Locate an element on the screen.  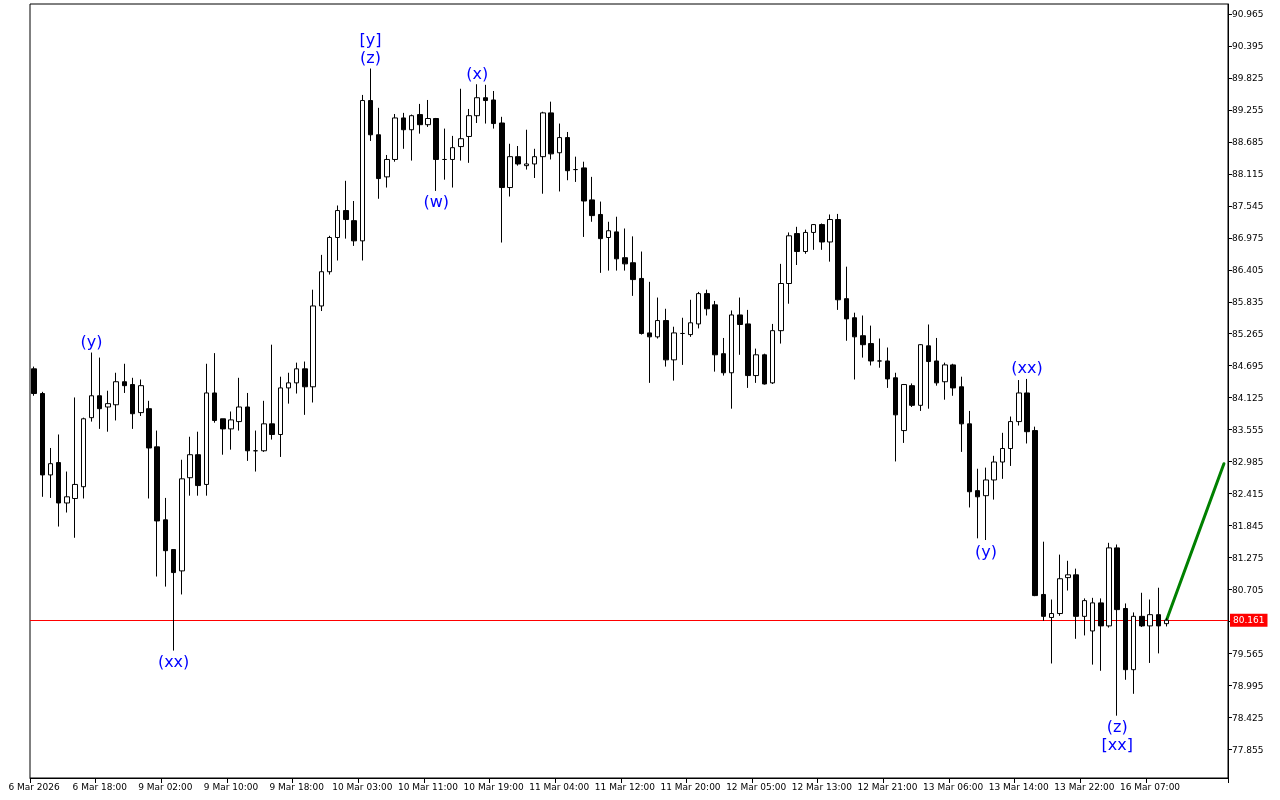
y-tick-label: 78.995 is located at coordinates (1248, 685).